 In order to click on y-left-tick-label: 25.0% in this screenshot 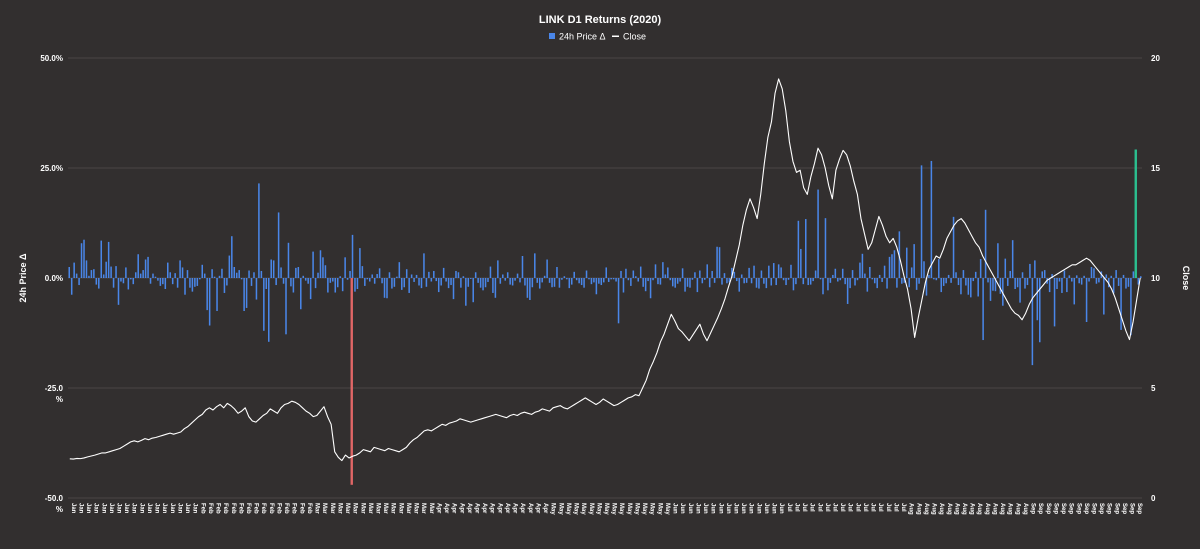, I will do `click(51, 168)`.